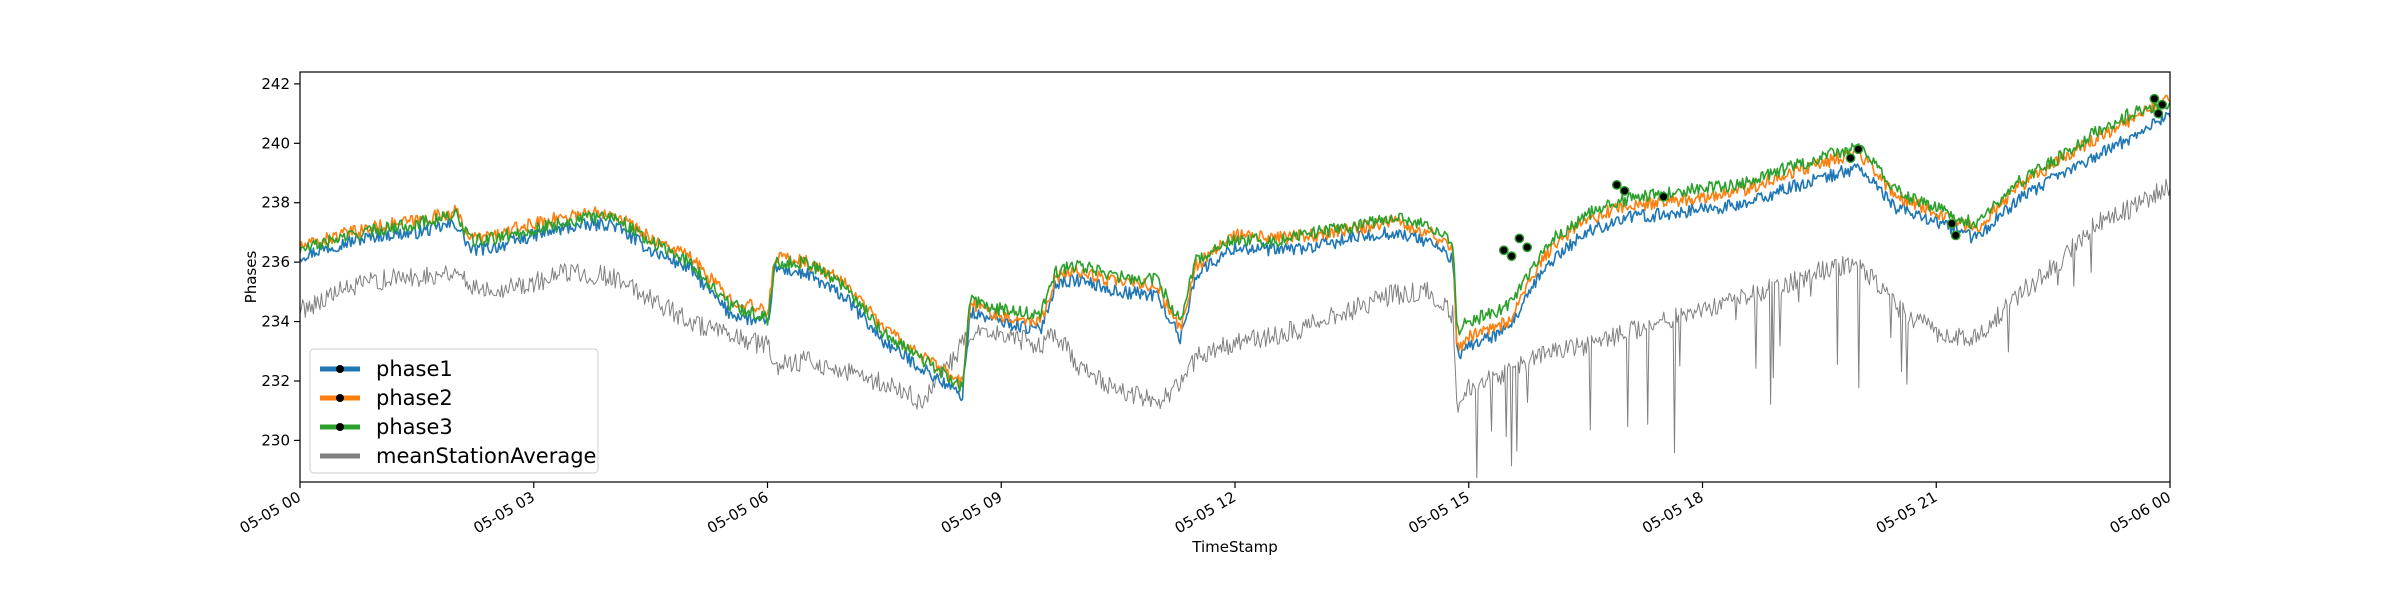  I want to click on y-axis-label: Phases, so click(251, 277).